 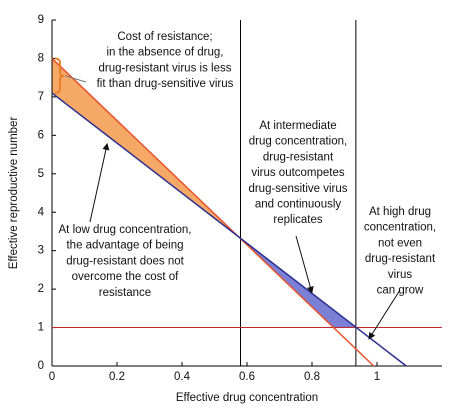 I want to click on y-tick-label: 9, so click(x=41, y=20).